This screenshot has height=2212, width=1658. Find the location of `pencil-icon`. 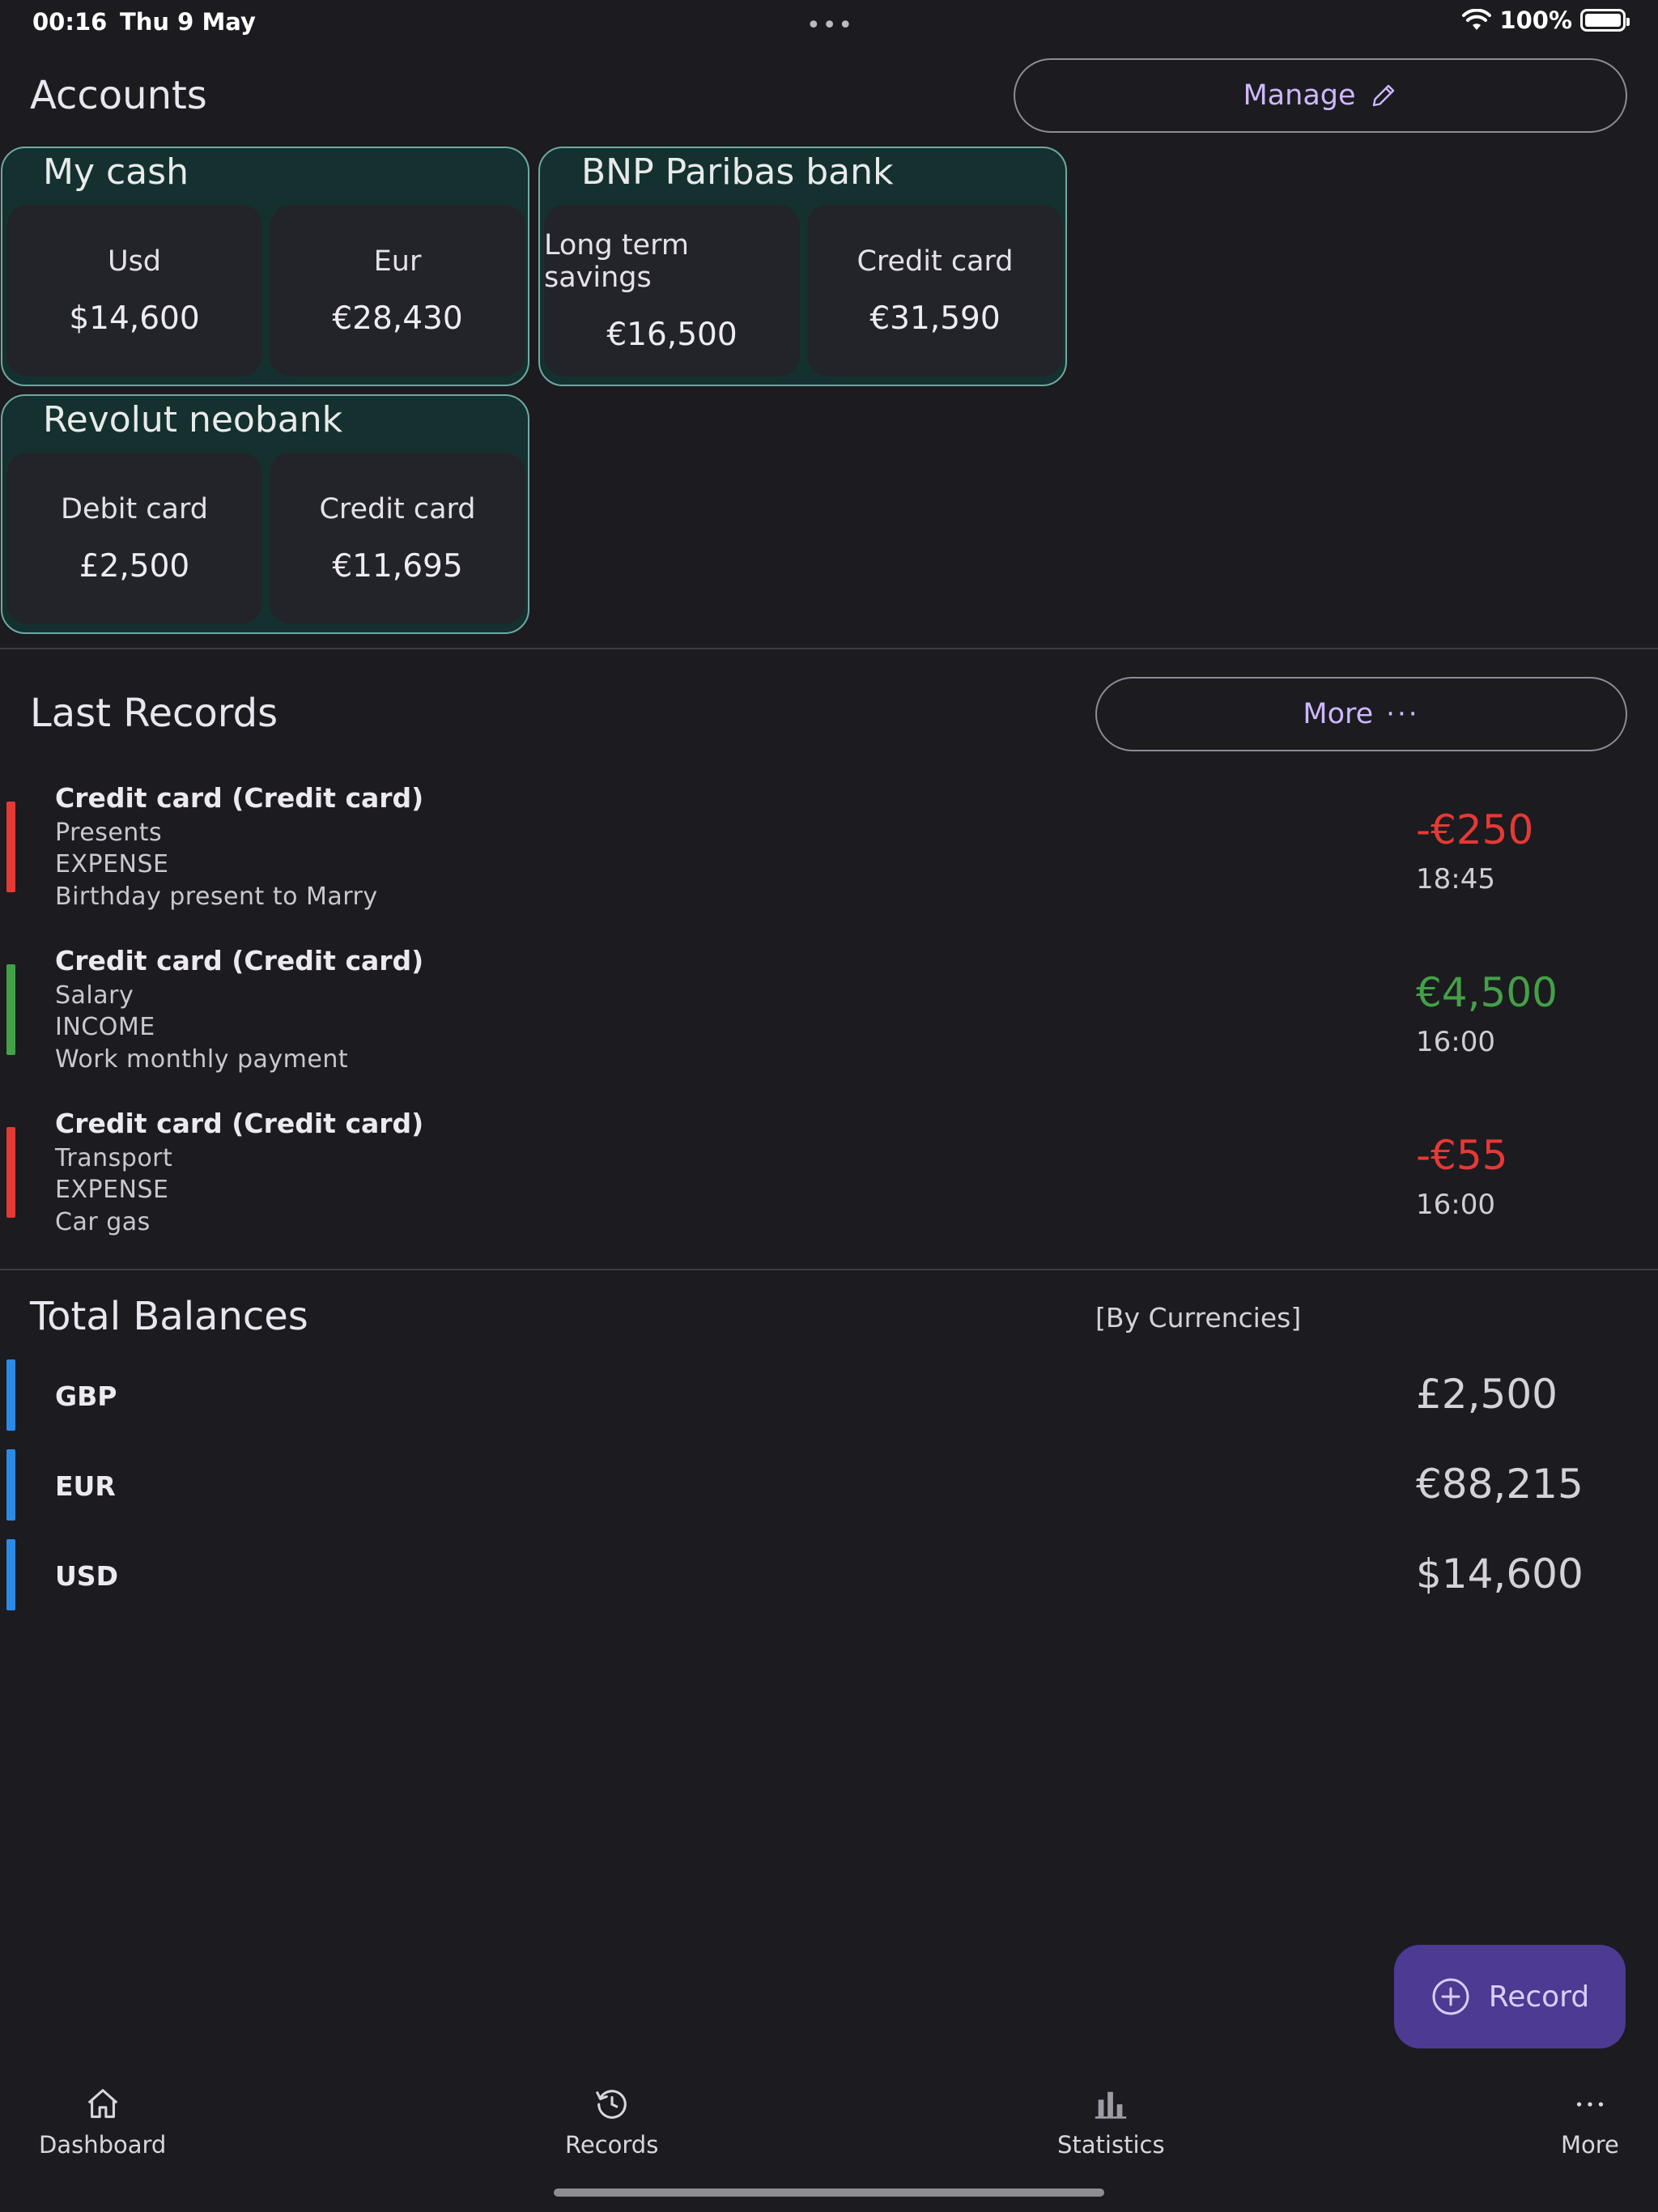

pencil-icon is located at coordinates (1383, 96).